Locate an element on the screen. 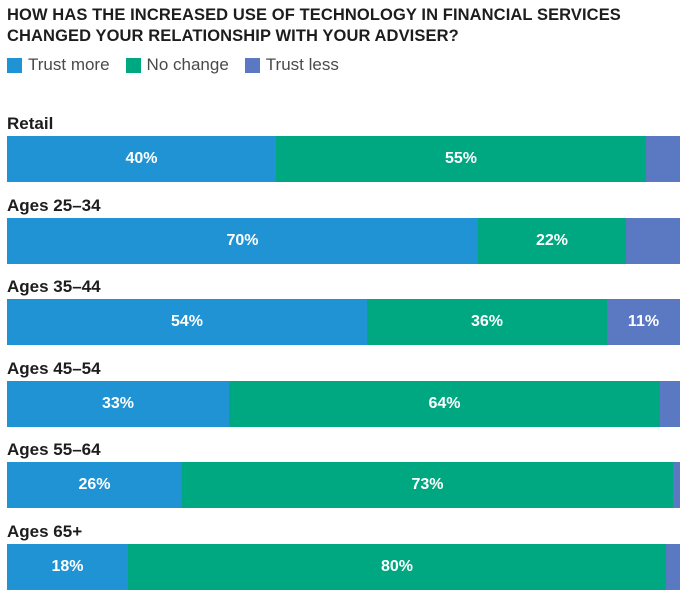 This screenshot has height=602, width=691. data-label-no-change-ages-45-54: 64% is located at coordinates (444, 403).